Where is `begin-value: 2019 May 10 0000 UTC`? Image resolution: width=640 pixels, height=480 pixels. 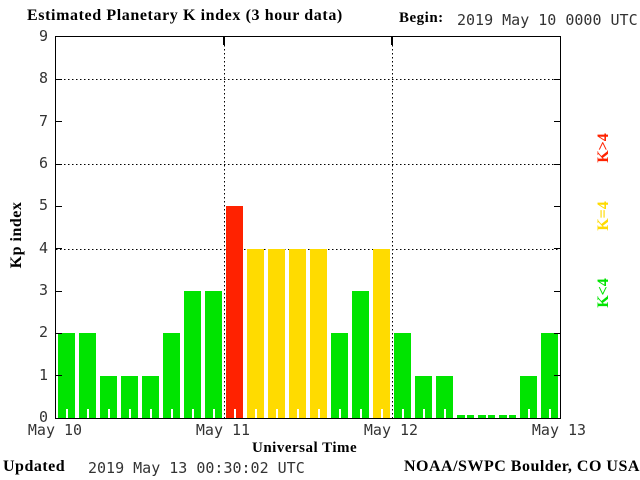 begin-value: 2019 May 10 0000 UTC is located at coordinates (547, 20).